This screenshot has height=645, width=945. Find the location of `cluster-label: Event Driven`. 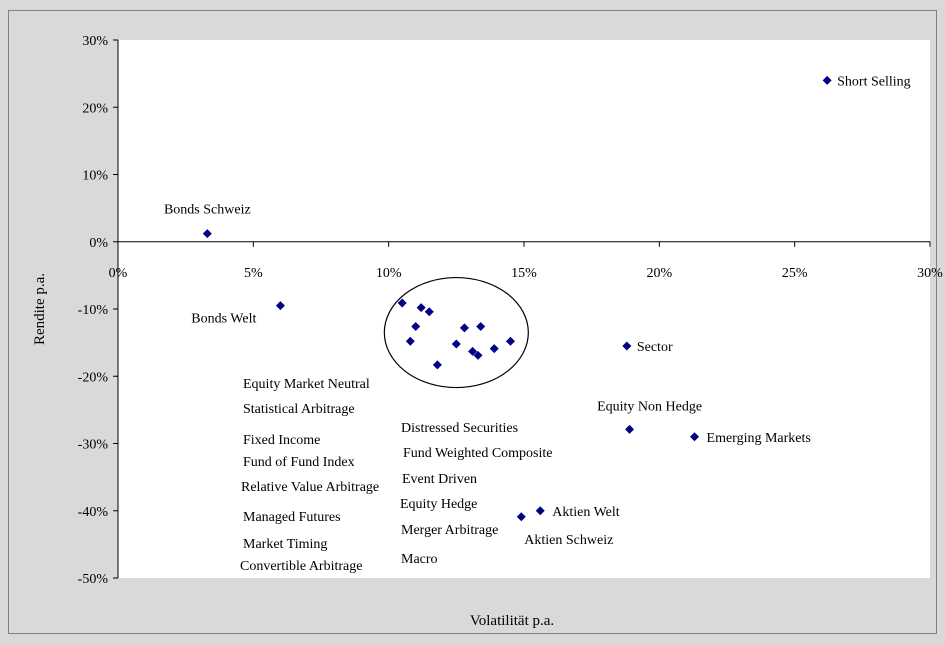

cluster-label: Event Driven is located at coordinates (439, 479).